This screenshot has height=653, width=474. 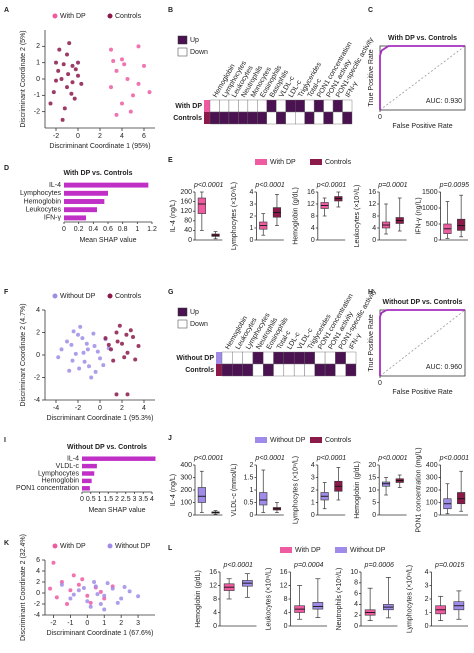 What do you see at coordinates (40, 193) in the screenshot?
I see `y-tick-label: Lymphocytes` at bounding box center [40, 193].